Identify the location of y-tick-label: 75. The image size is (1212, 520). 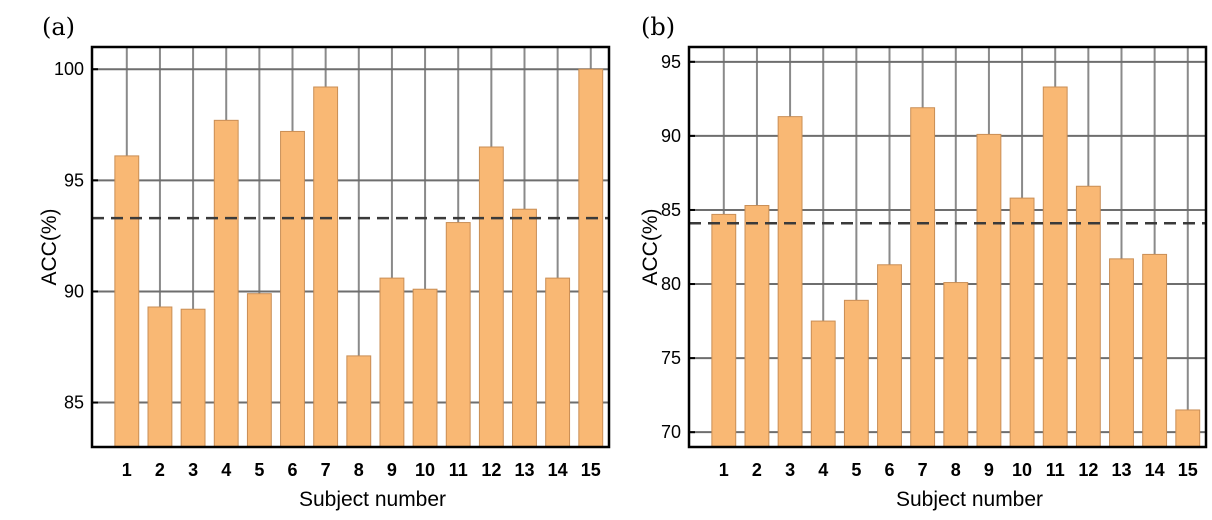
(671, 358).